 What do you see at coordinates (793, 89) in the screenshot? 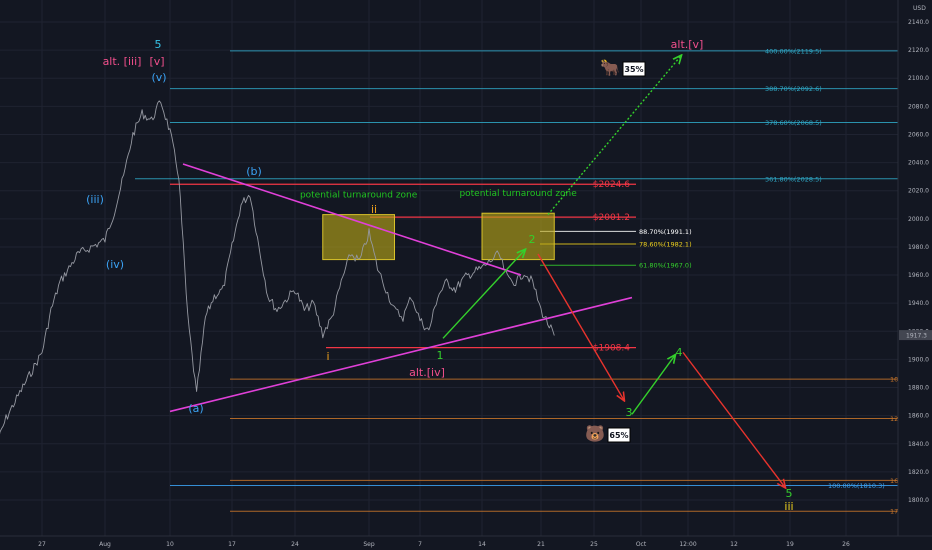
I see `fib-level-label: 388.70%(2092.6)` at bounding box center [793, 89].